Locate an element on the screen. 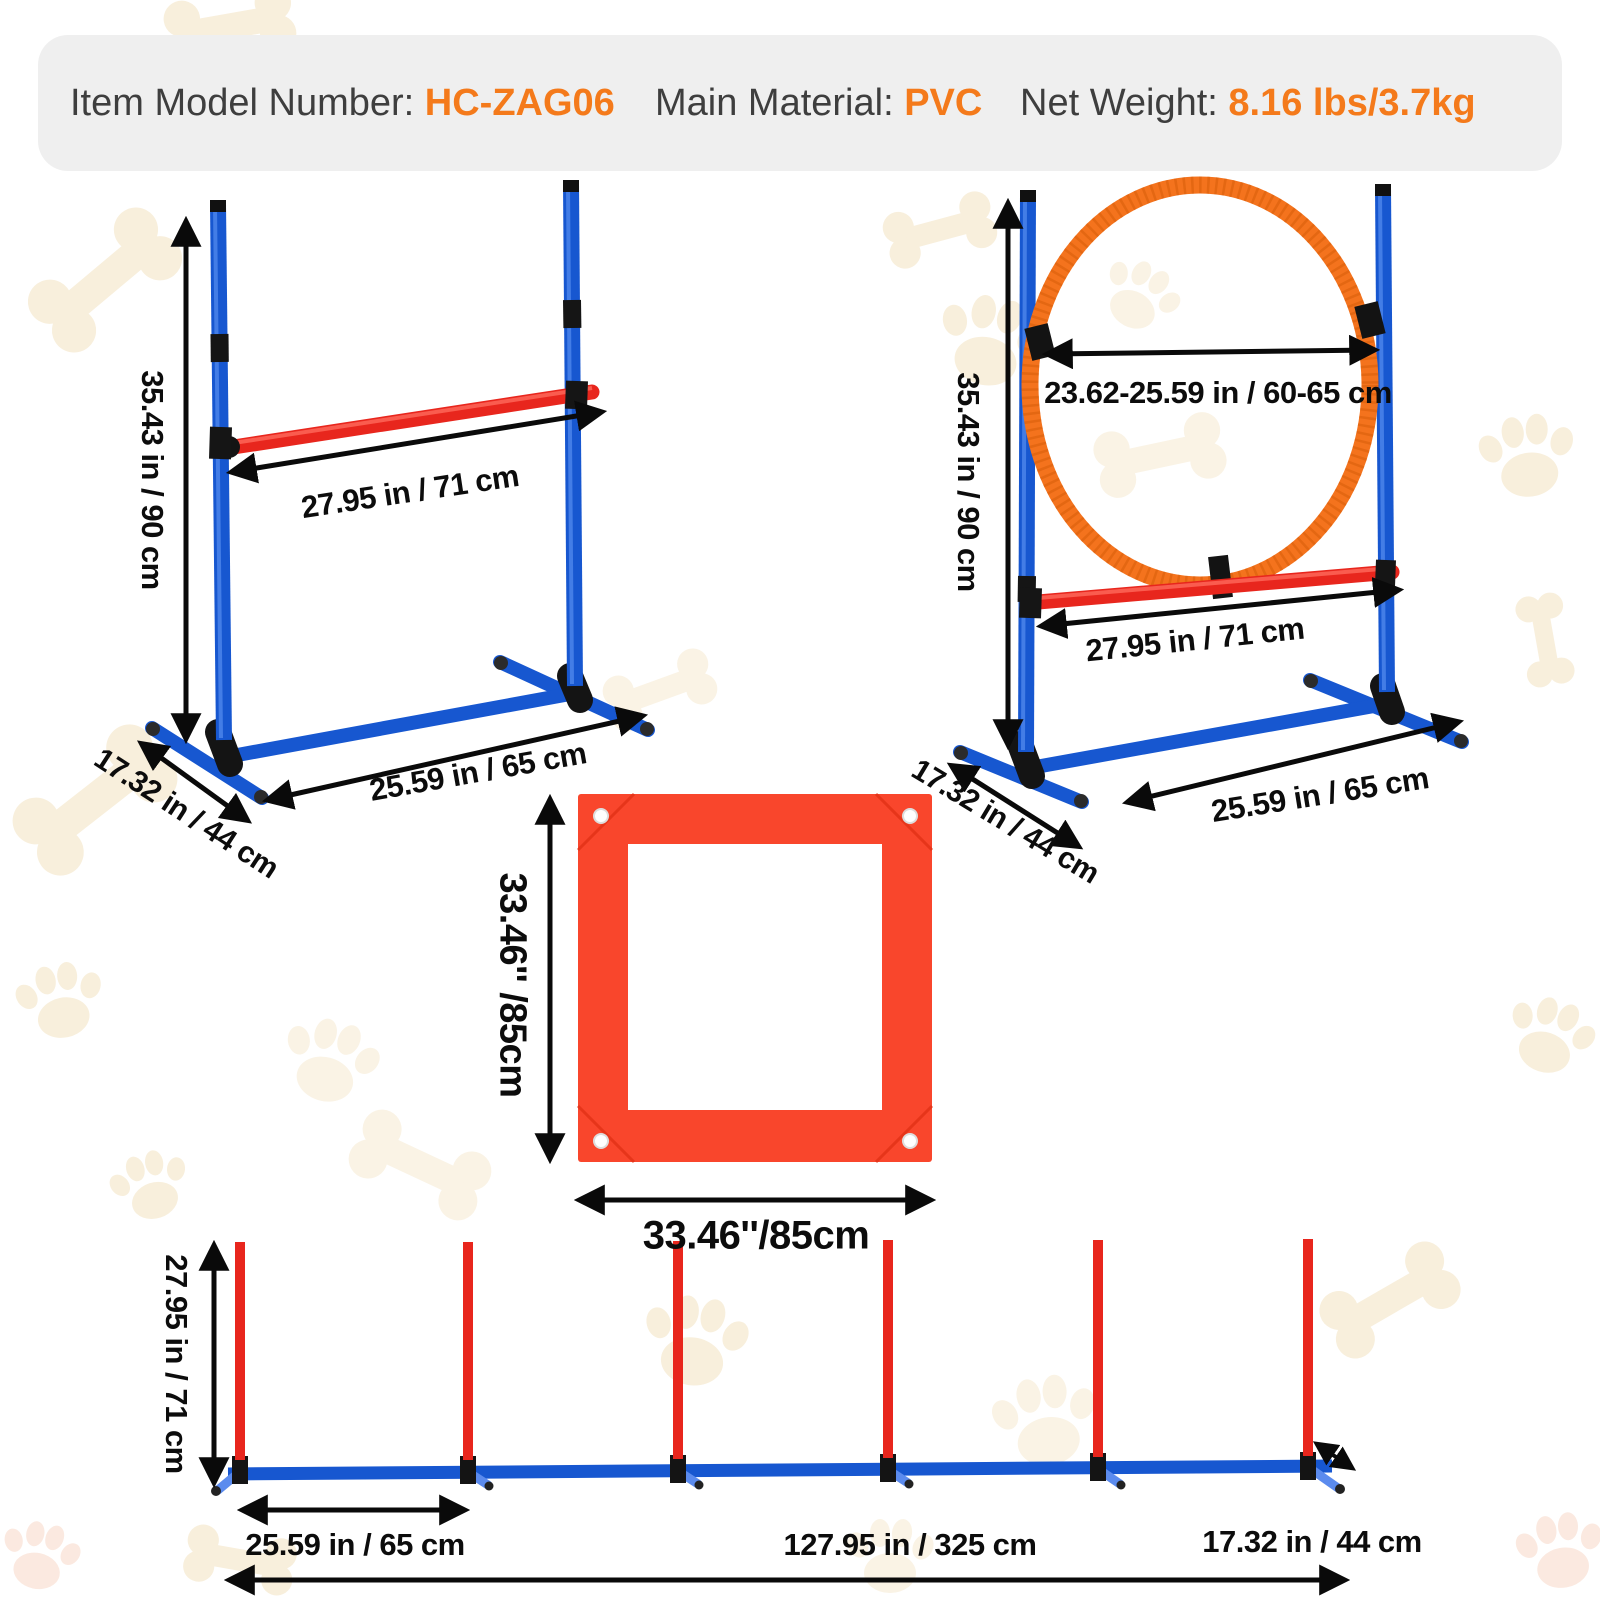 The image size is (1600, 1600). pause-box-grommets is located at coordinates (755, 978).